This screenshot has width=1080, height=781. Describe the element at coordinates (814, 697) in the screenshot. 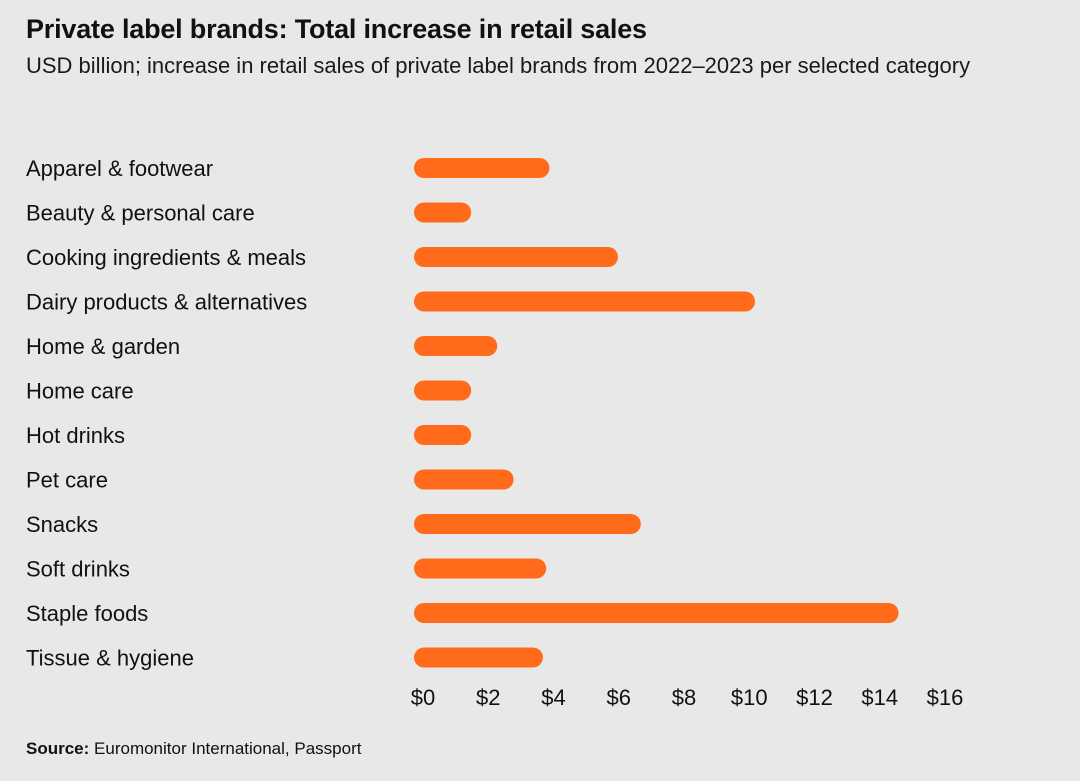

I see `x-tick-label: $12` at that location.